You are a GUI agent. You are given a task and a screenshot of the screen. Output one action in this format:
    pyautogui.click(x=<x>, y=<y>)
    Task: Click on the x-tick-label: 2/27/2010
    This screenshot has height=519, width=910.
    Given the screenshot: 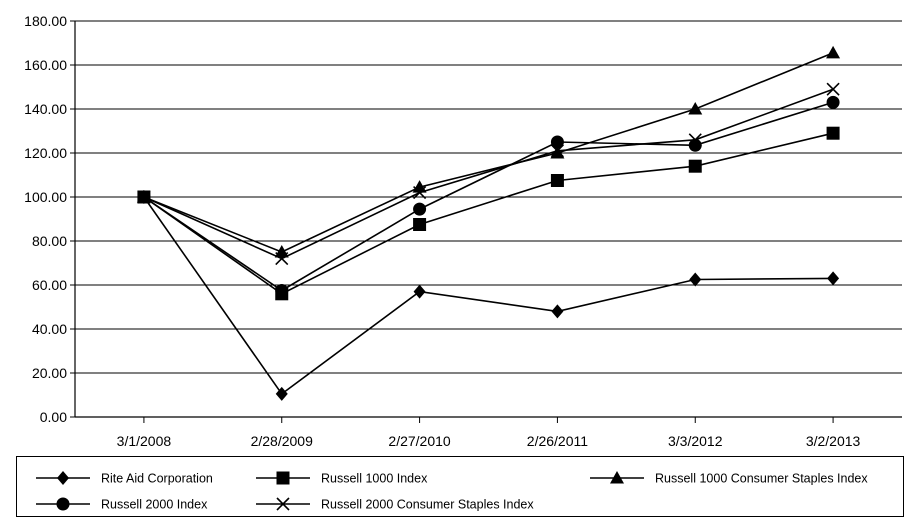 What is the action you would take?
    pyautogui.click(x=419, y=441)
    